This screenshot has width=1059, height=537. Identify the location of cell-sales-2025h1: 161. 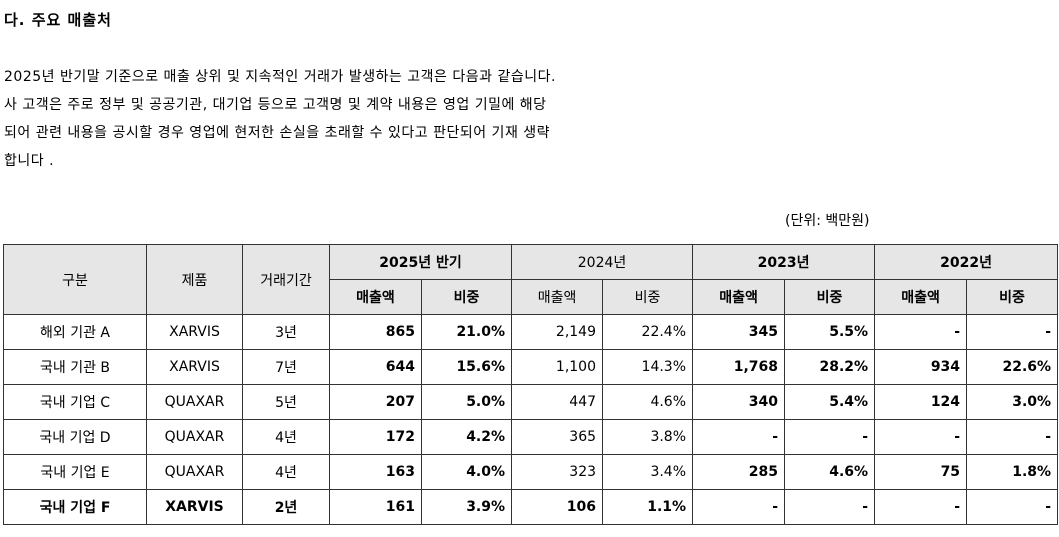
(375, 507).